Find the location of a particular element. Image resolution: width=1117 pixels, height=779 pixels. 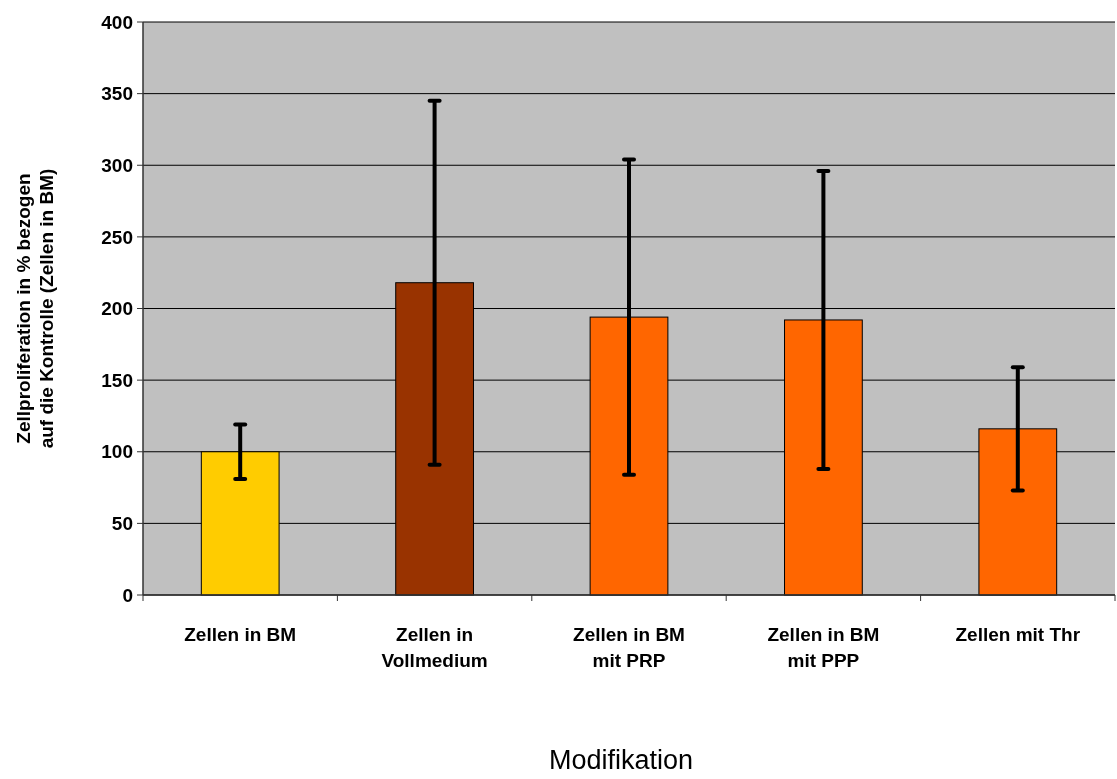

y-tick-label: 100 is located at coordinates (117, 452).